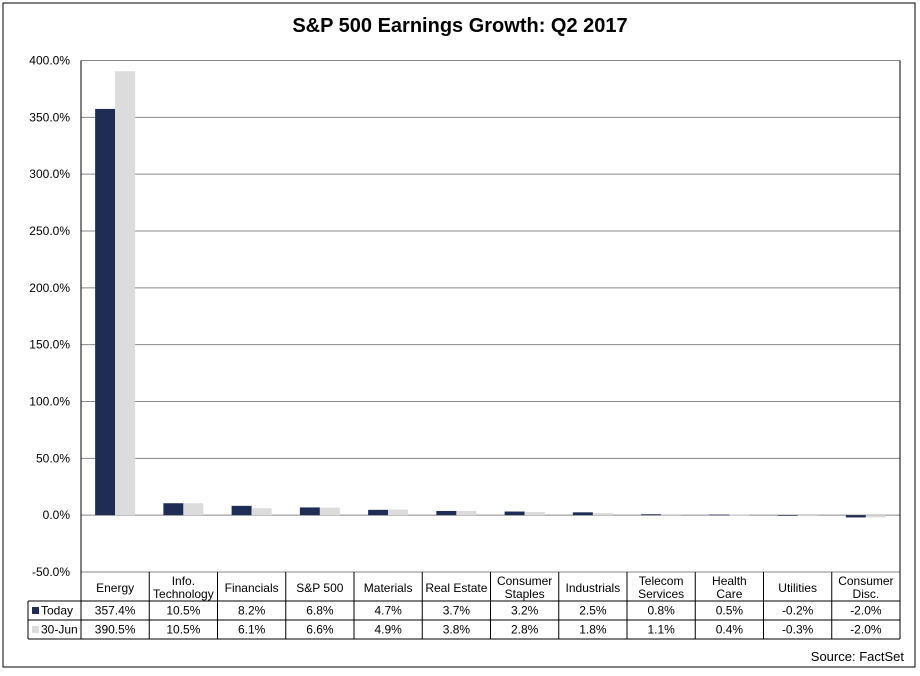  Describe the element at coordinates (729, 594) in the screenshot. I see `category-label: Care` at that location.